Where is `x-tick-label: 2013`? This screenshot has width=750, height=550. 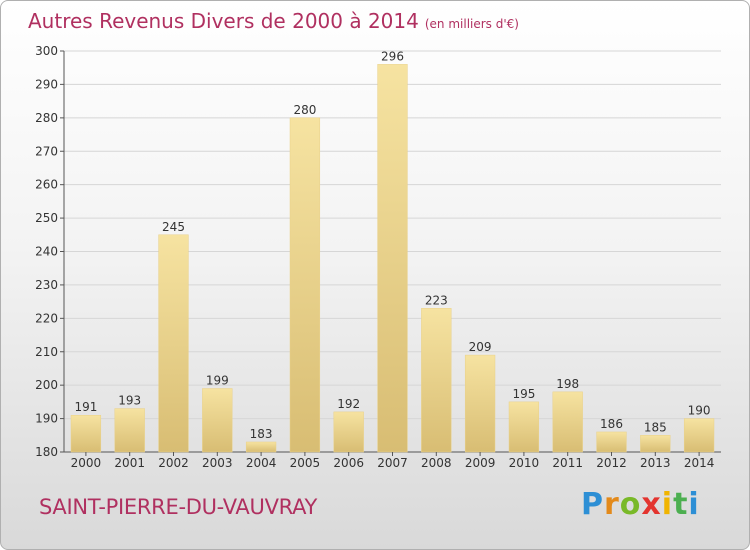
x-tick-label: 2013 is located at coordinates (655, 463).